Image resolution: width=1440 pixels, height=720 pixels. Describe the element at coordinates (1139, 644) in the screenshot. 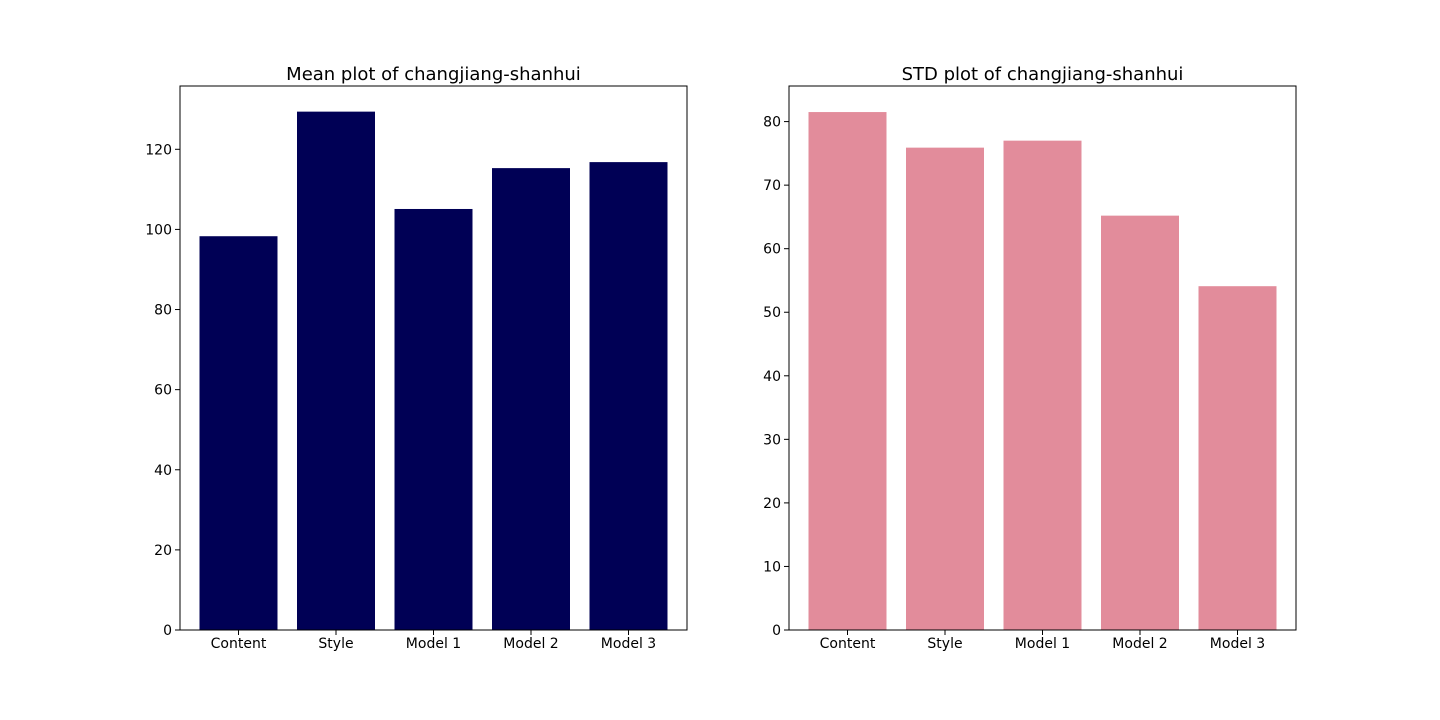

I see `std-xtick-label-3: Model 2` at that location.